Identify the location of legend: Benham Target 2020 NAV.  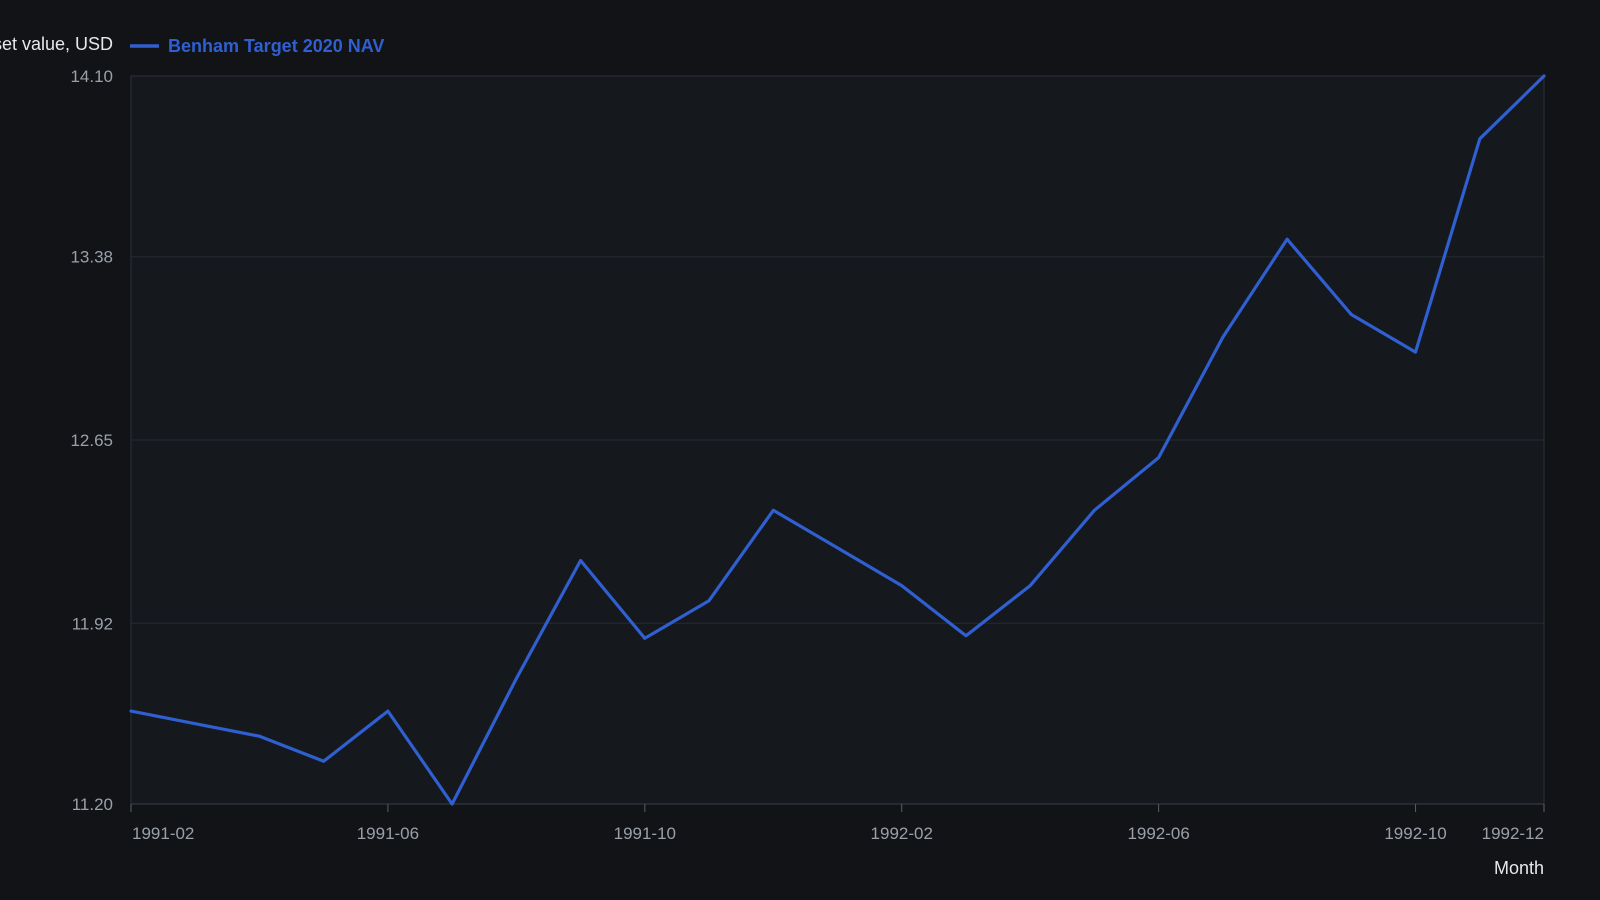
(257, 46).